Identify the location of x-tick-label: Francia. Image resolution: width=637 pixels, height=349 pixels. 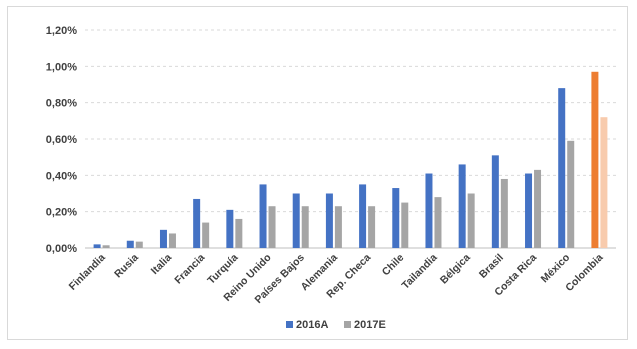
(189, 269).